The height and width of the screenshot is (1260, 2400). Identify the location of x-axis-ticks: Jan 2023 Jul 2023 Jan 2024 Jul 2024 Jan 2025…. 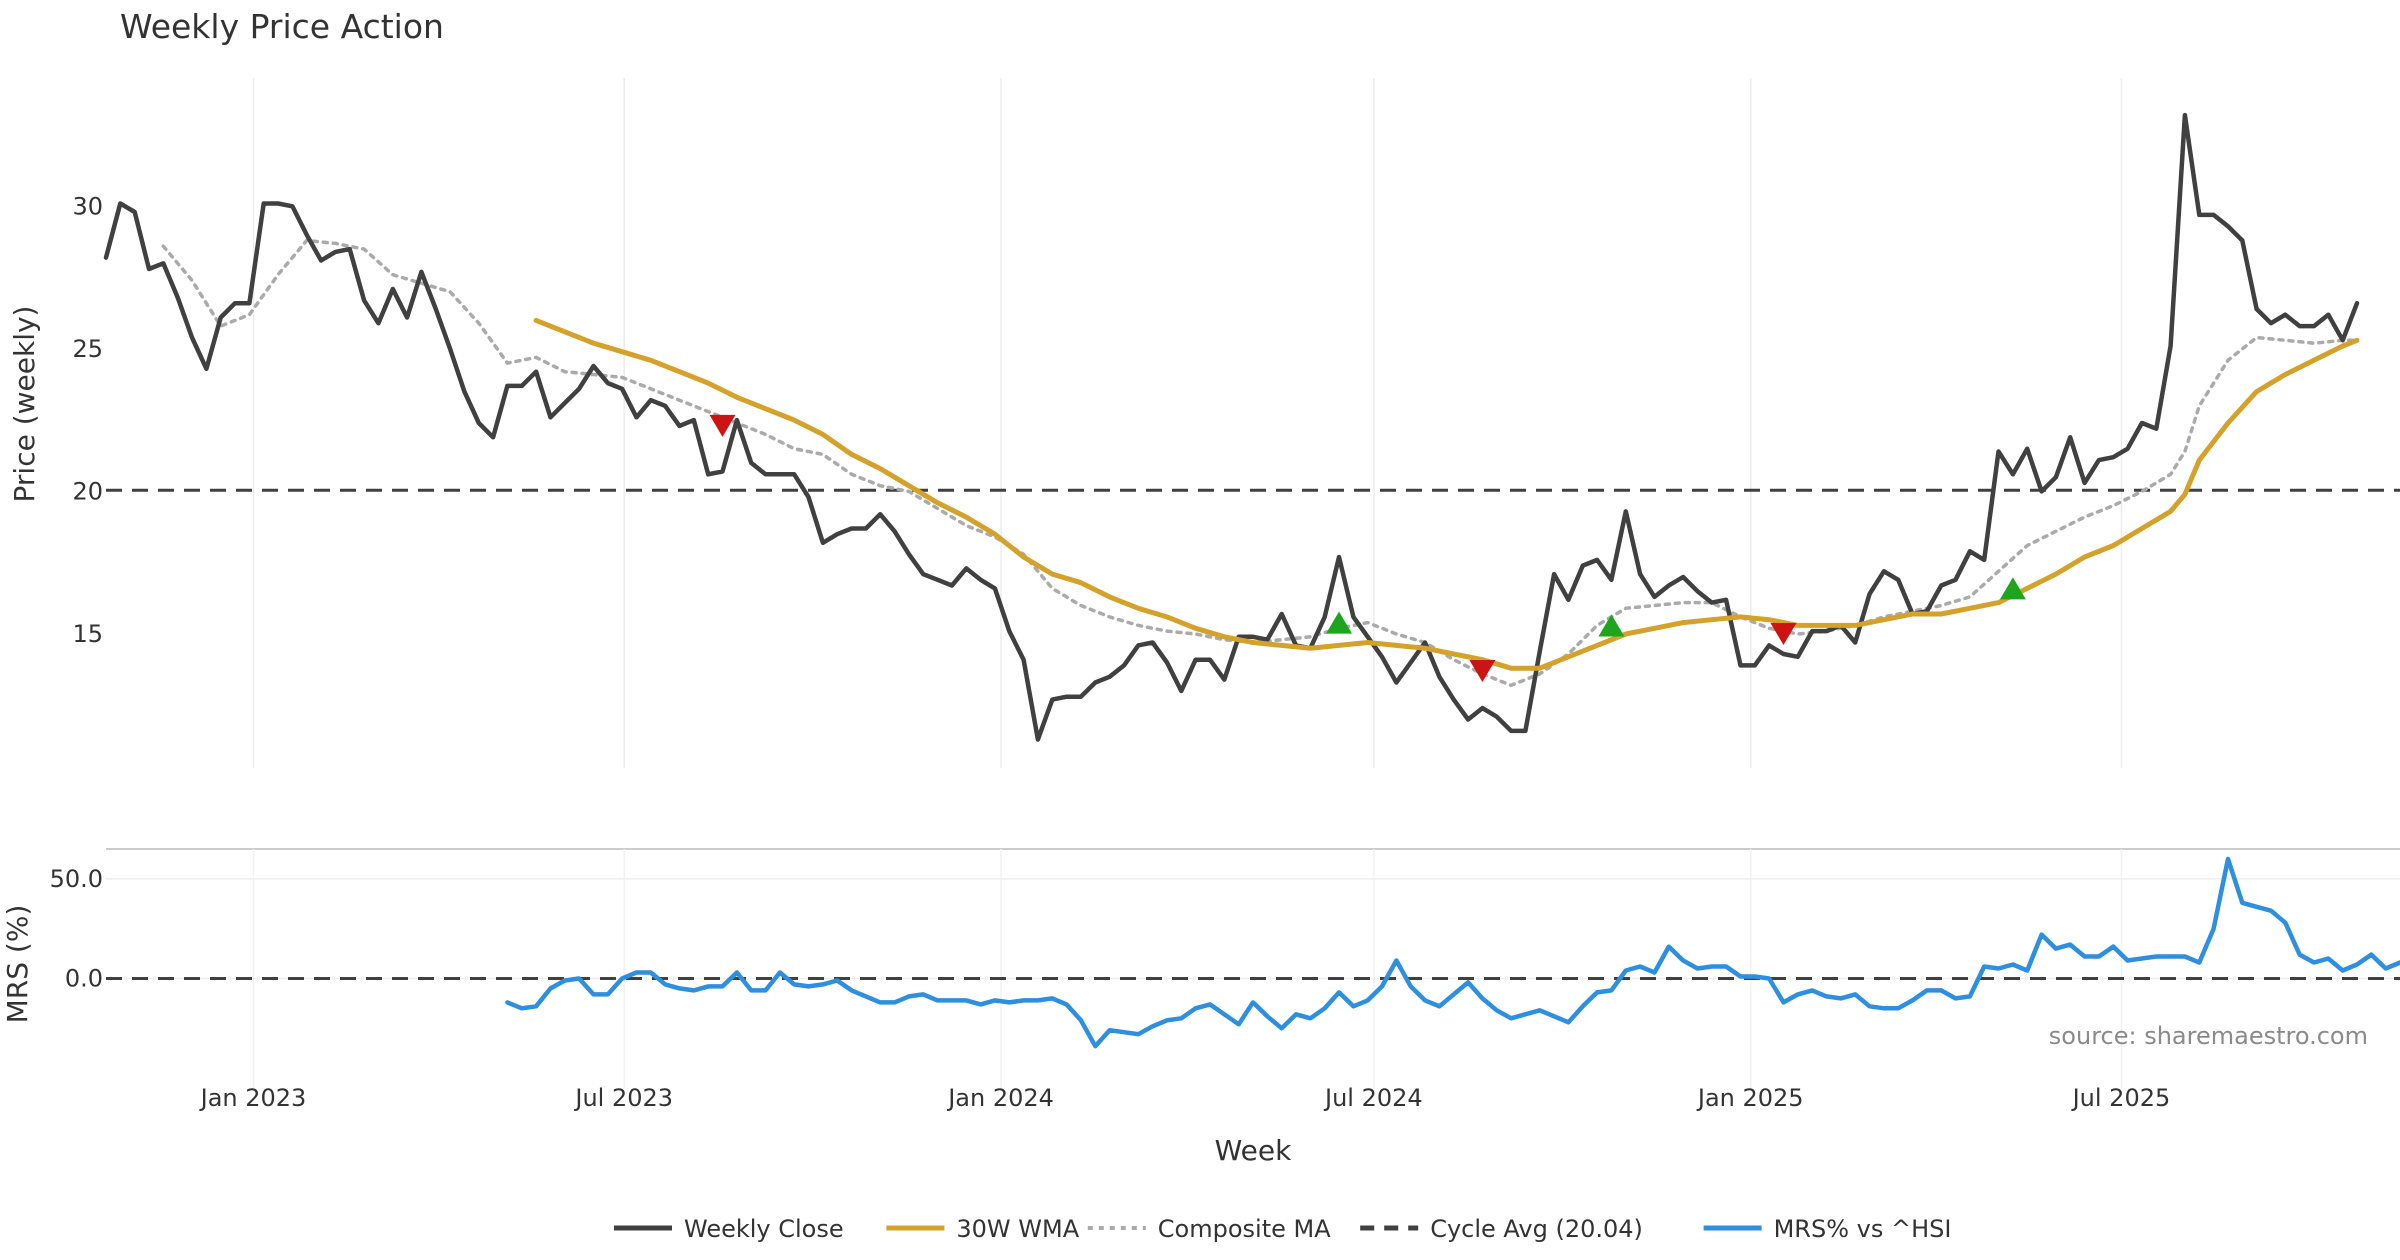
(1185, 1098).